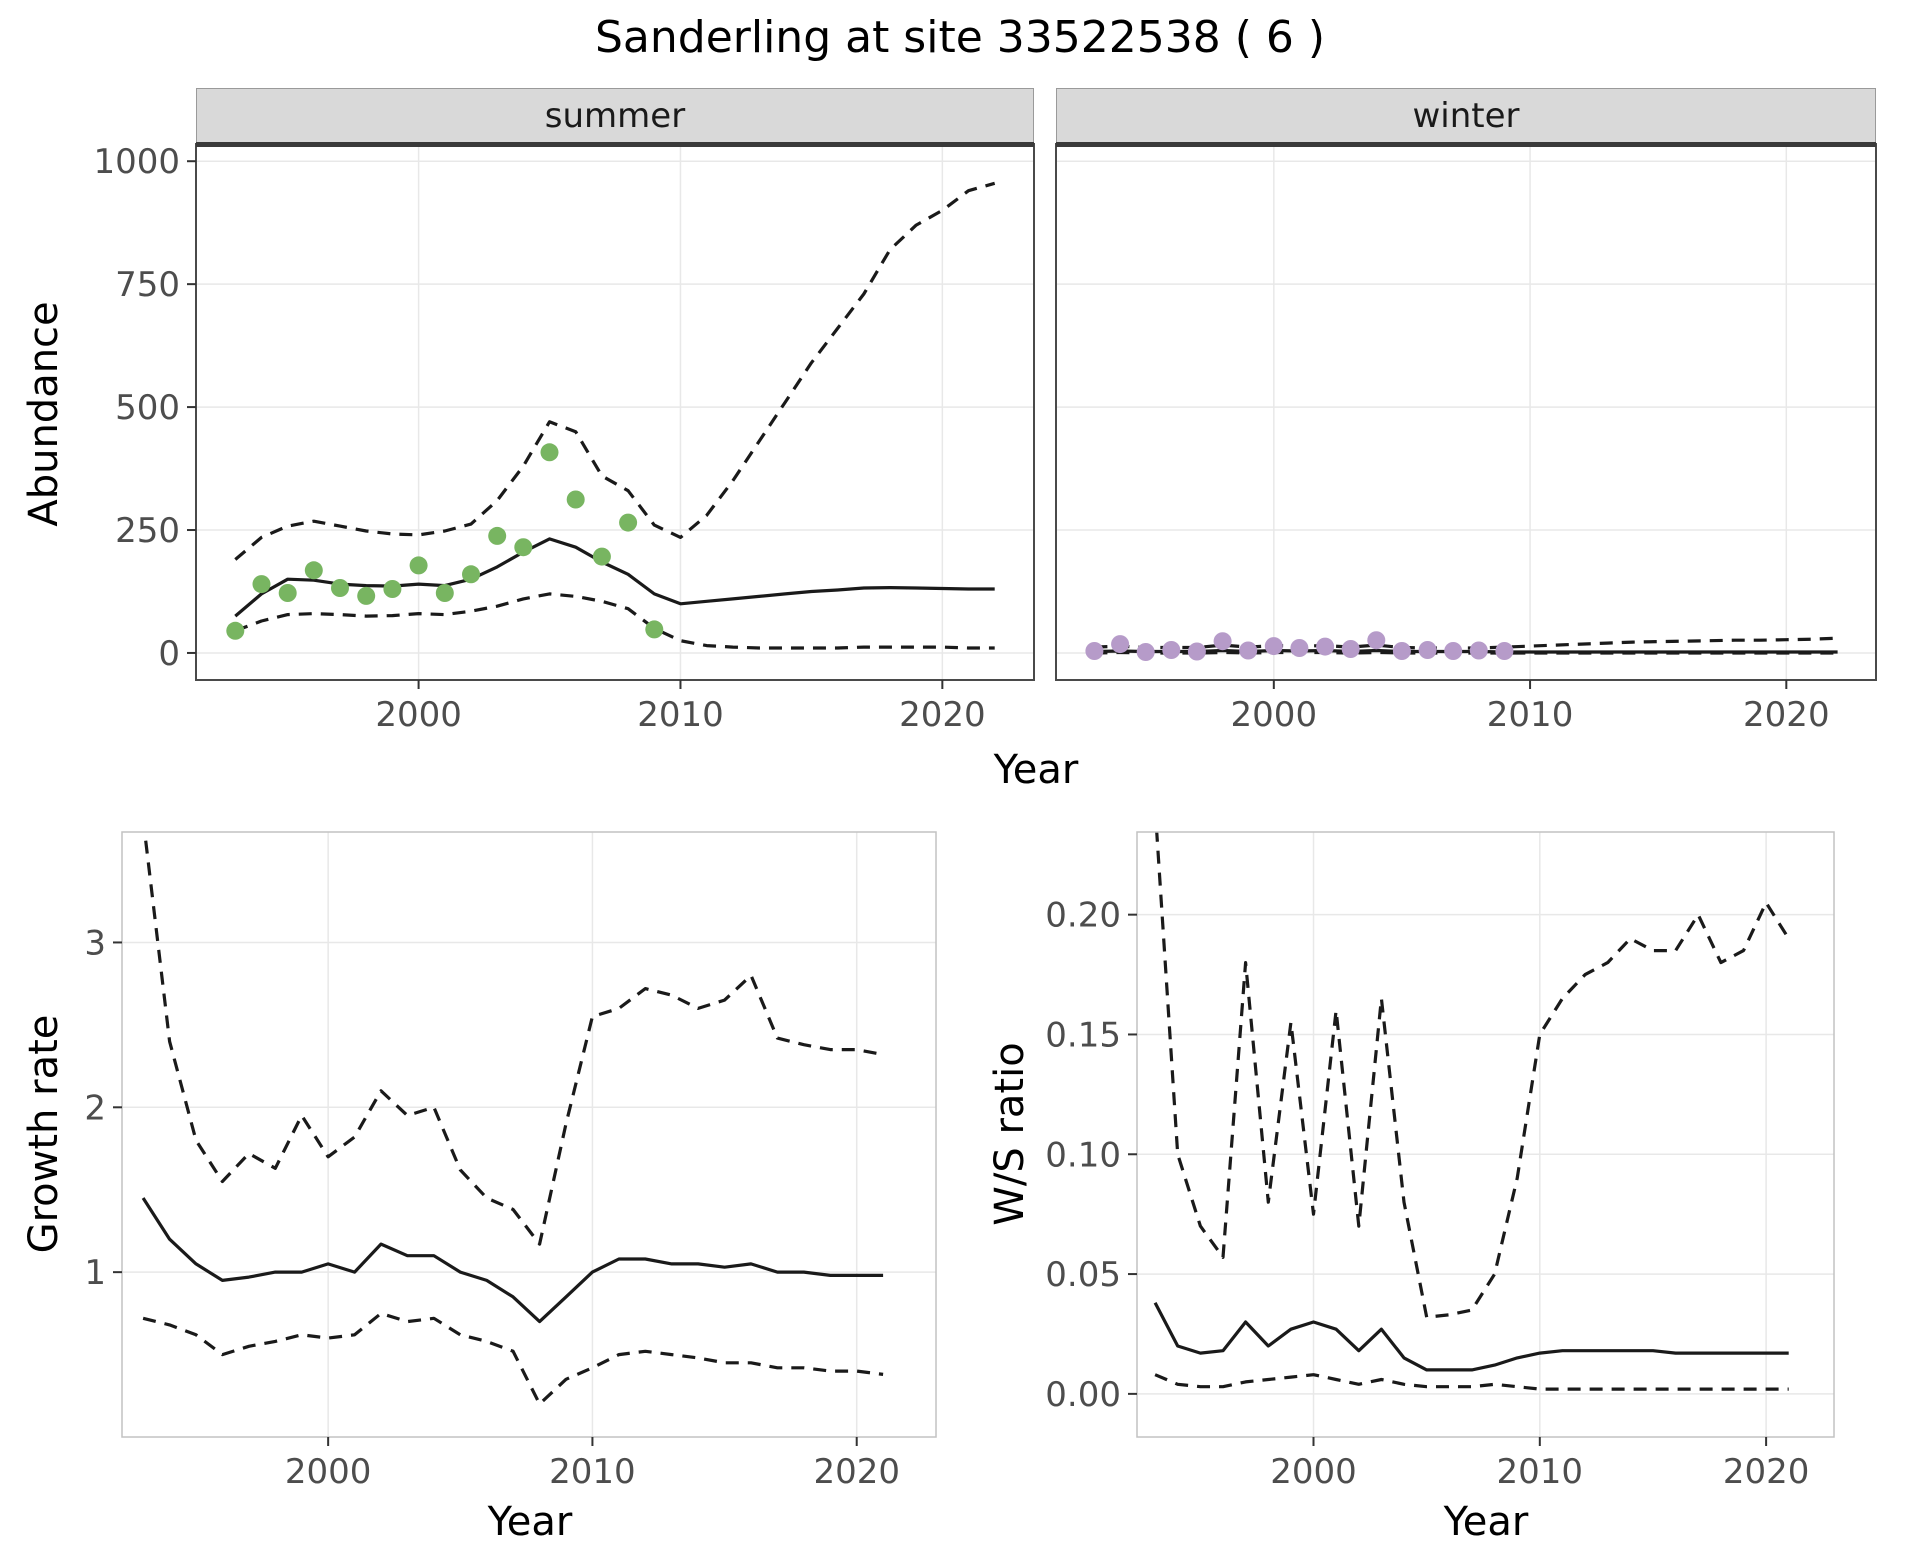  Describe the element at coordinates (147, 531) in the screenshot. I see `y-tick-label: 250` at that location.